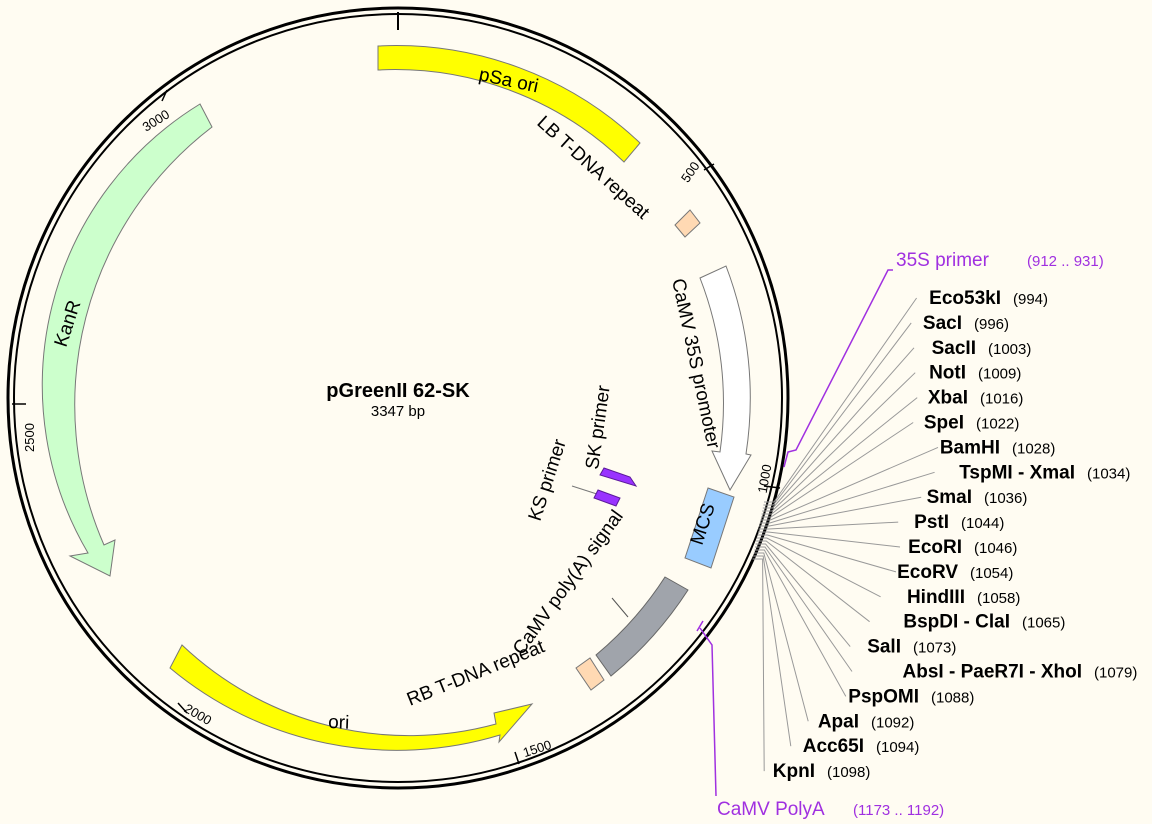  Describe the element at coordinates (897, 747) in the screenshot. I see `site-position: (1094)` at that location.